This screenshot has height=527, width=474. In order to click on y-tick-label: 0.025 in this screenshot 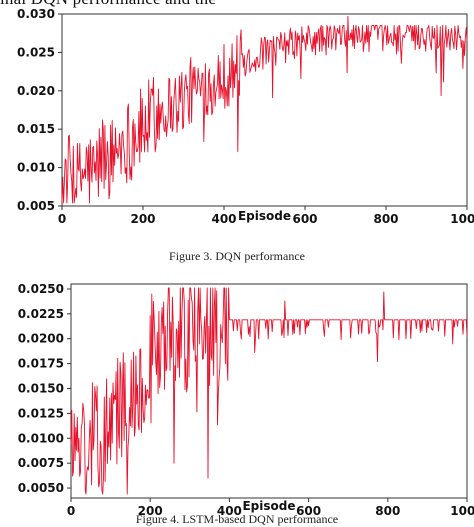, I will do `click(36, 52)`.